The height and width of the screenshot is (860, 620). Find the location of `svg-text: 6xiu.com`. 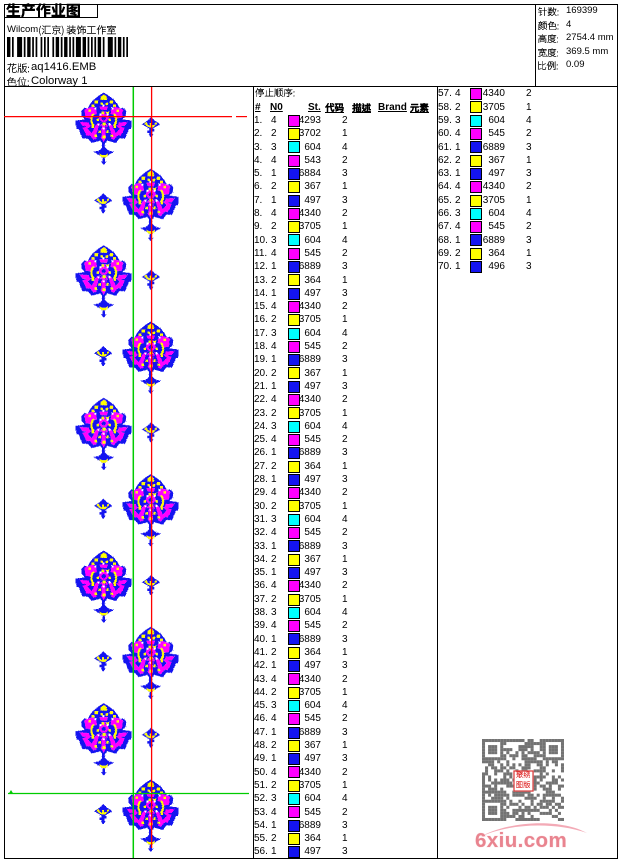

svg-text: 6xiu.com is located at coordinates (521, 840).